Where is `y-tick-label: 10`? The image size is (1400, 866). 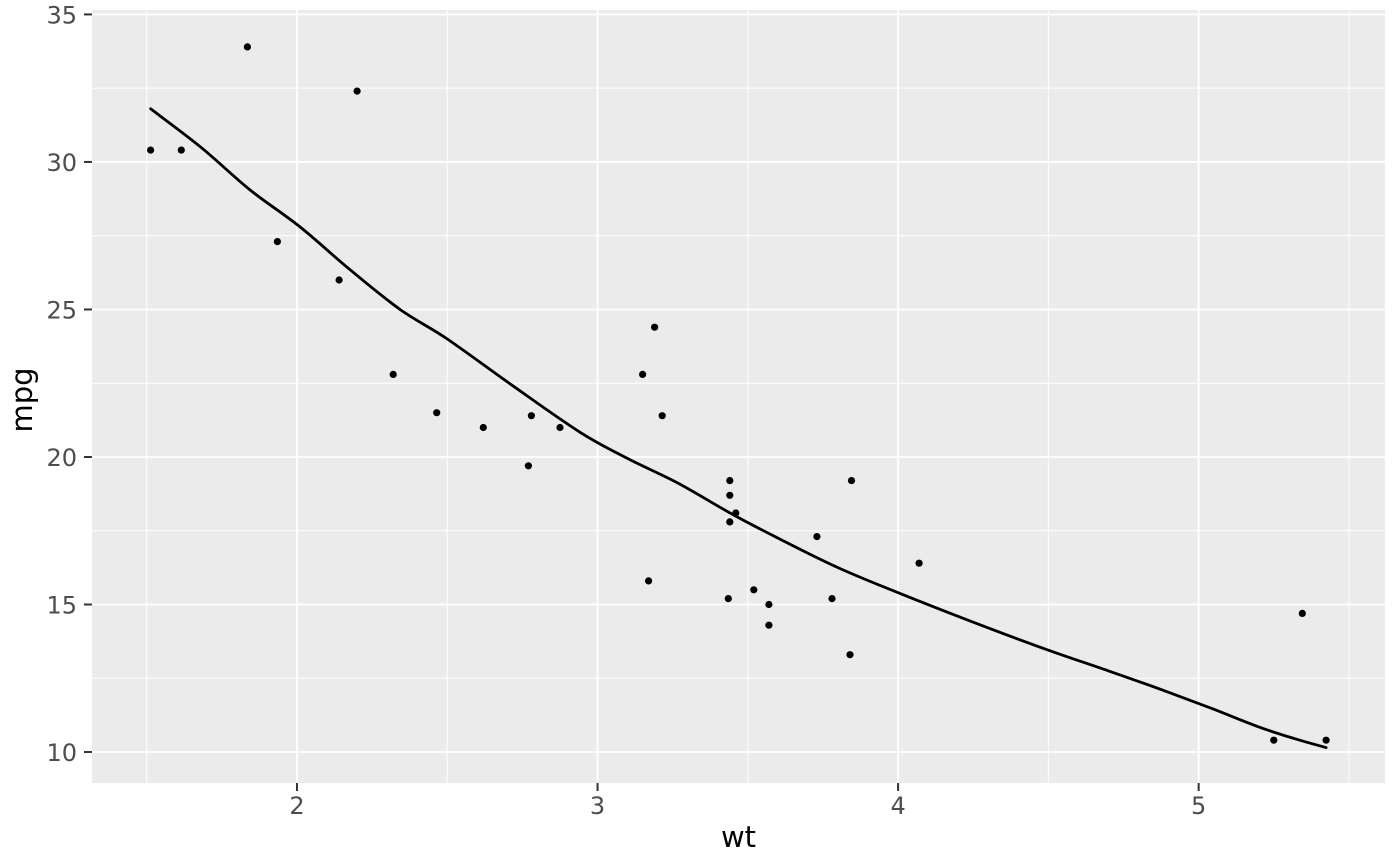 y-tick-label: 10 is located at coordinates (61, 753).